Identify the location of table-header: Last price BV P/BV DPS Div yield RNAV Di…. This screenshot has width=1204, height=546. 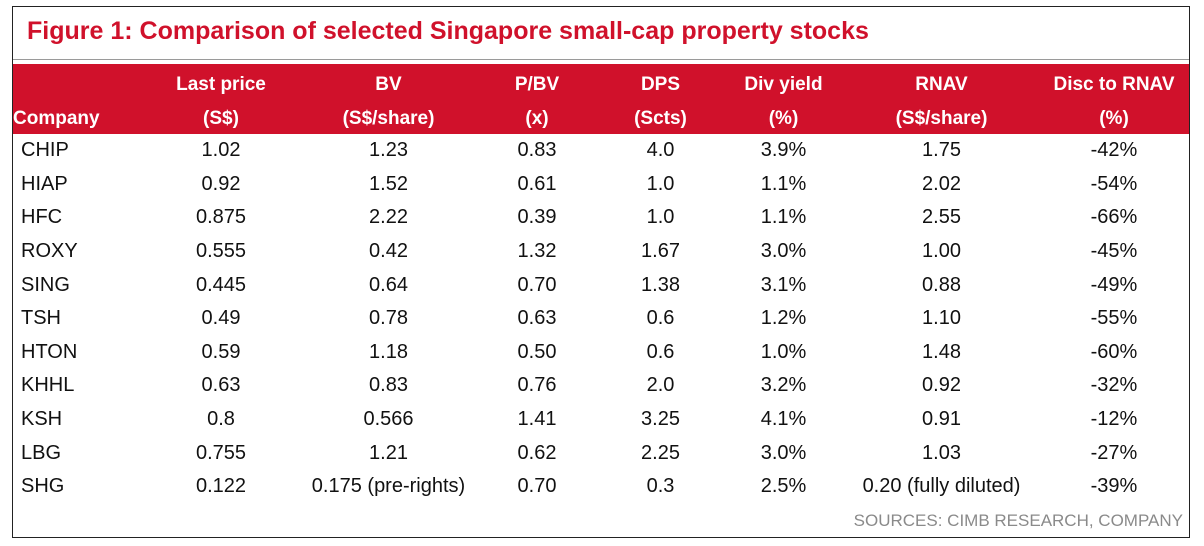
(601, 99).